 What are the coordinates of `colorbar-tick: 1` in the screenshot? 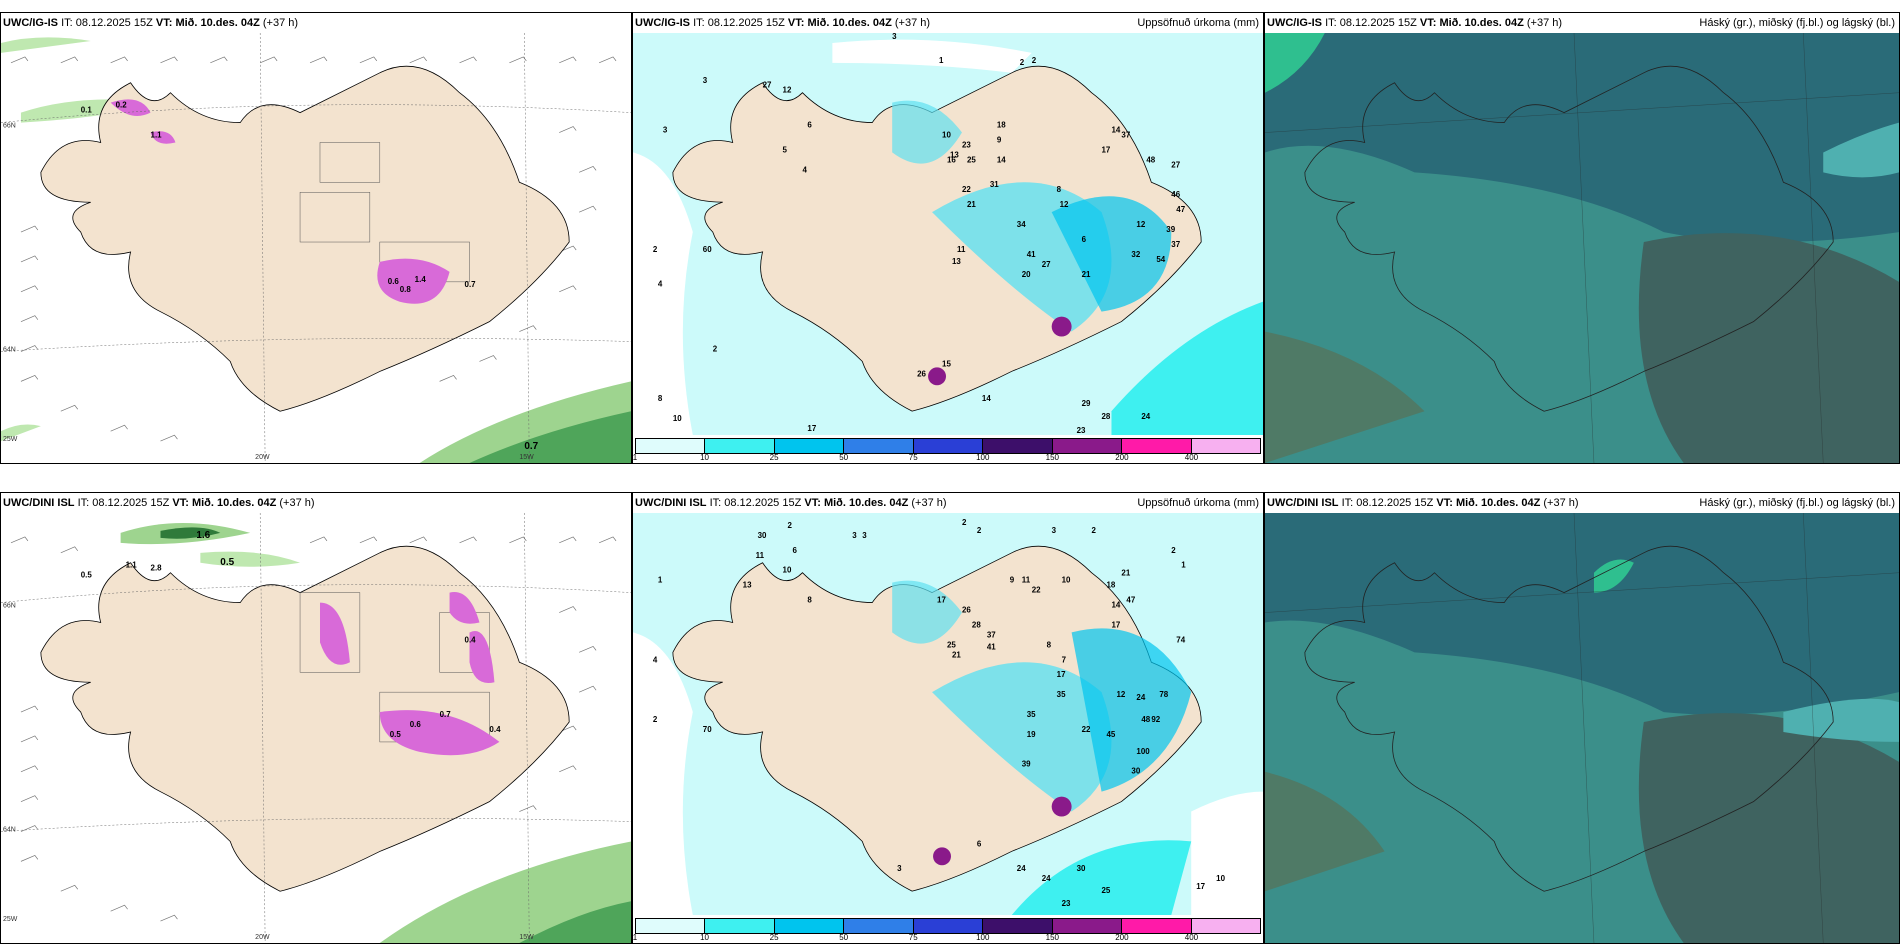 It's located at (635, 457).